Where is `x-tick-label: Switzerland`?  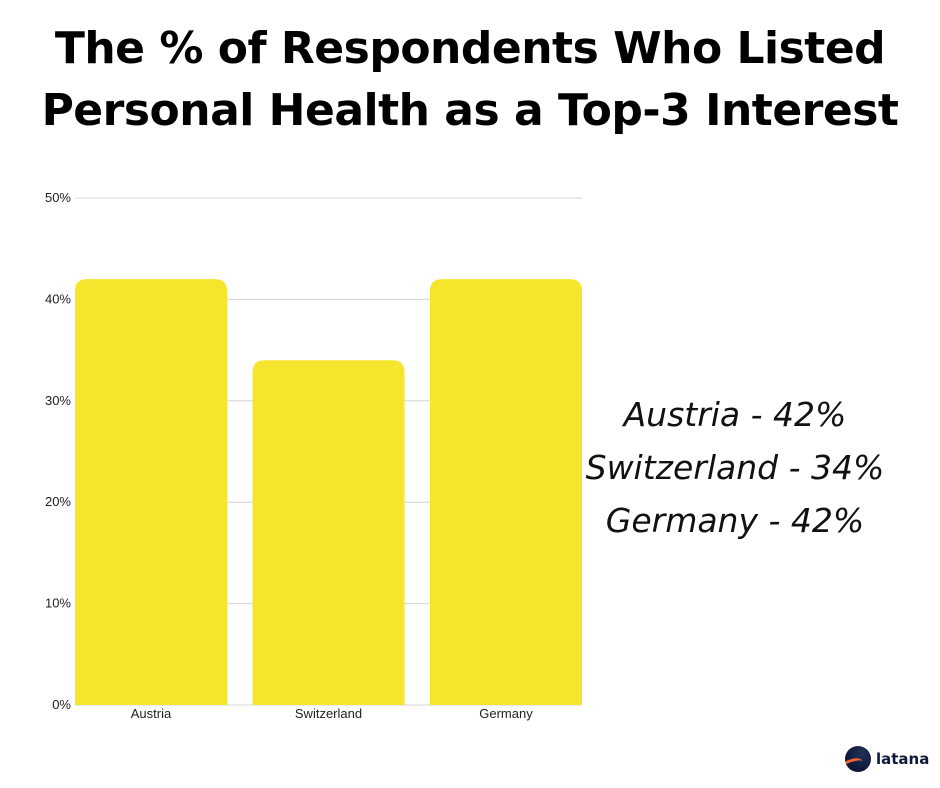 x-tick-label: Switzerland is located at coordinates (328, 713).